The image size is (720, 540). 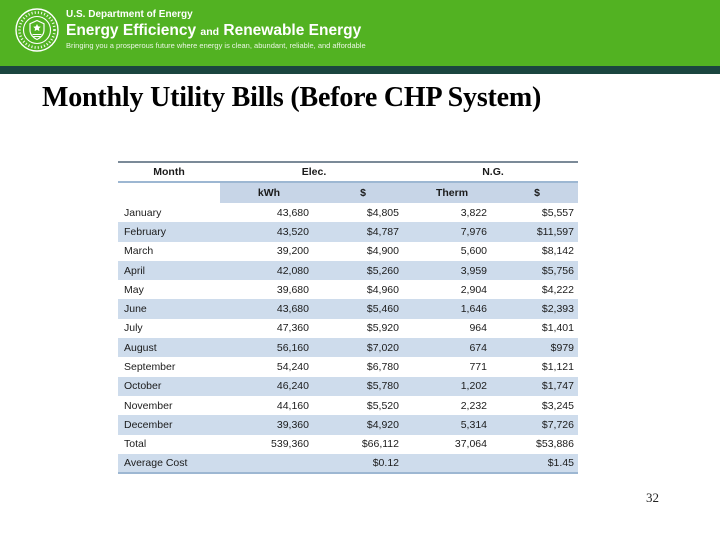 What do you see at coordinates (169, 192) in the screenshot?
I see `subheader-blank-cell` at bounding box center [169, 192].